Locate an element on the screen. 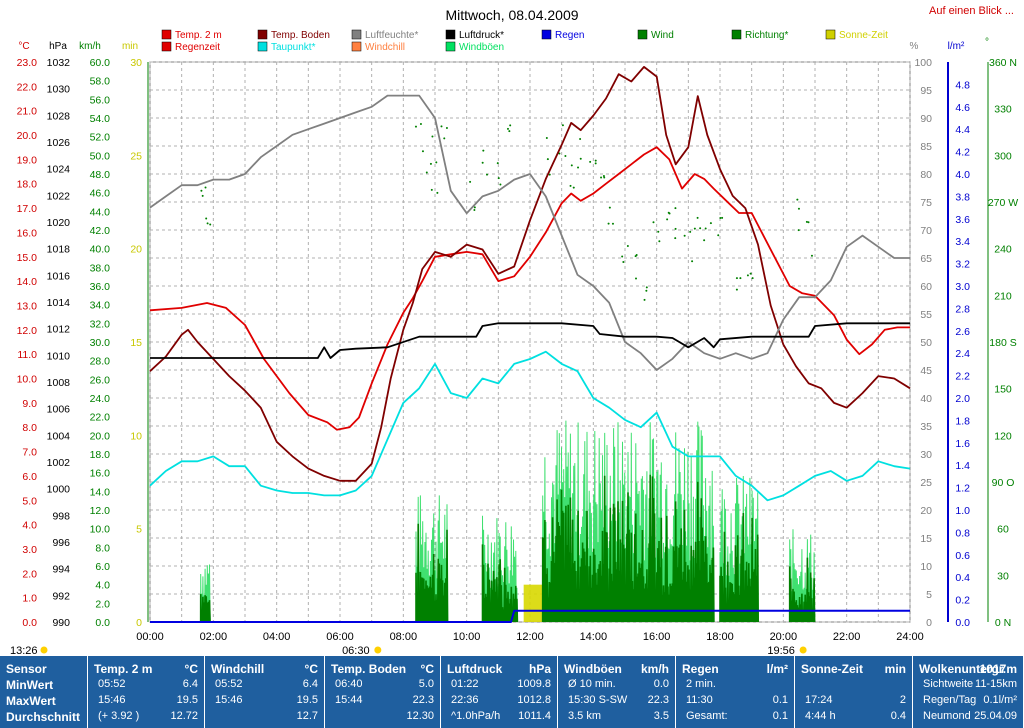 The height and width of the screenshot is (728, 1024). tick-rain: 0.4 is located at coordinates (962, 578).